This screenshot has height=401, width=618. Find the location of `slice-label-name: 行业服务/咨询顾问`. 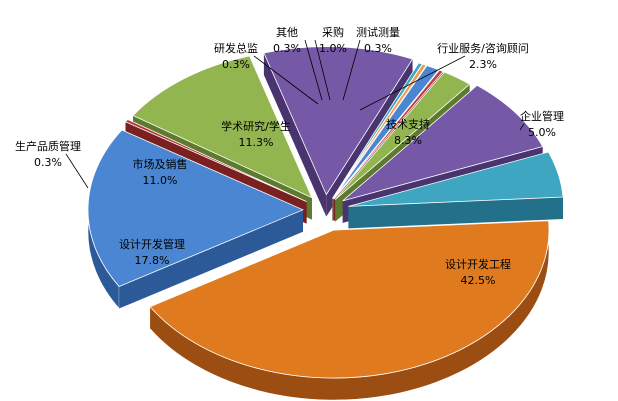

slice-label-name: 行业服务/咨询顾问 is located at coordinates (483, 48).